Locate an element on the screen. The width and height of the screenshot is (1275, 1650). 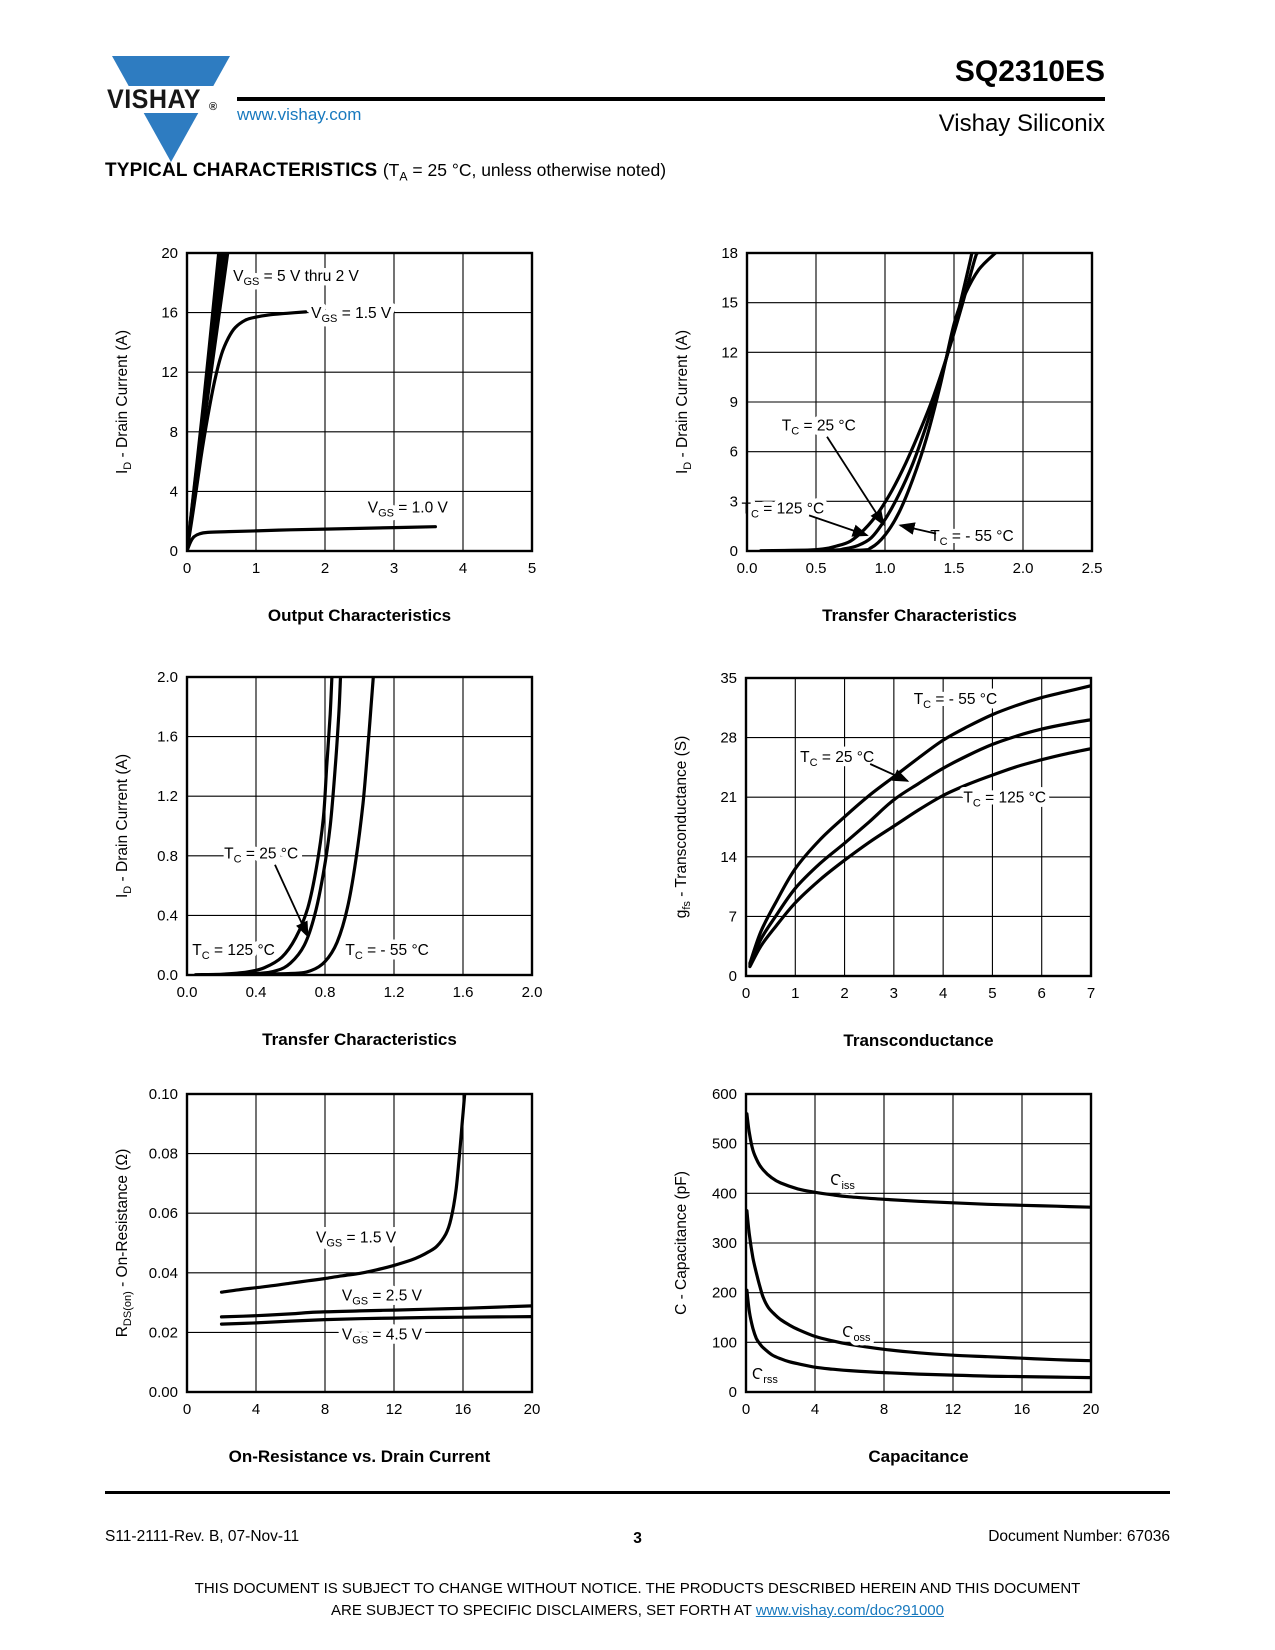
section-title: TYPICAL CHARACTERISTICS is located at coordinates (244, 170).